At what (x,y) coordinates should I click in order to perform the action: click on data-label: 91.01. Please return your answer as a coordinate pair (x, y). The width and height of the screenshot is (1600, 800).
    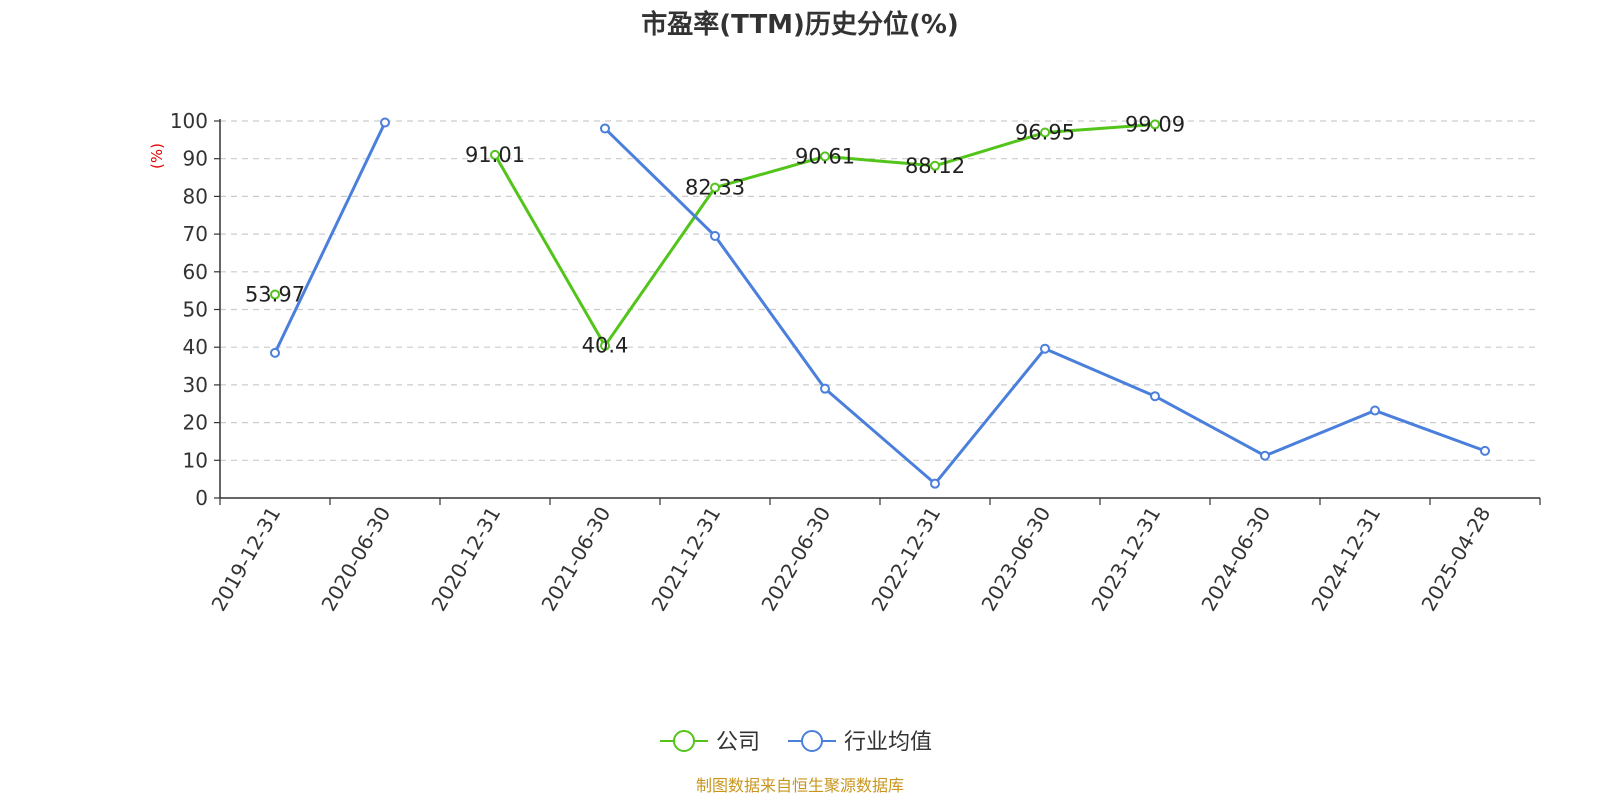
    Looking at the image, I should click on (495, 155).